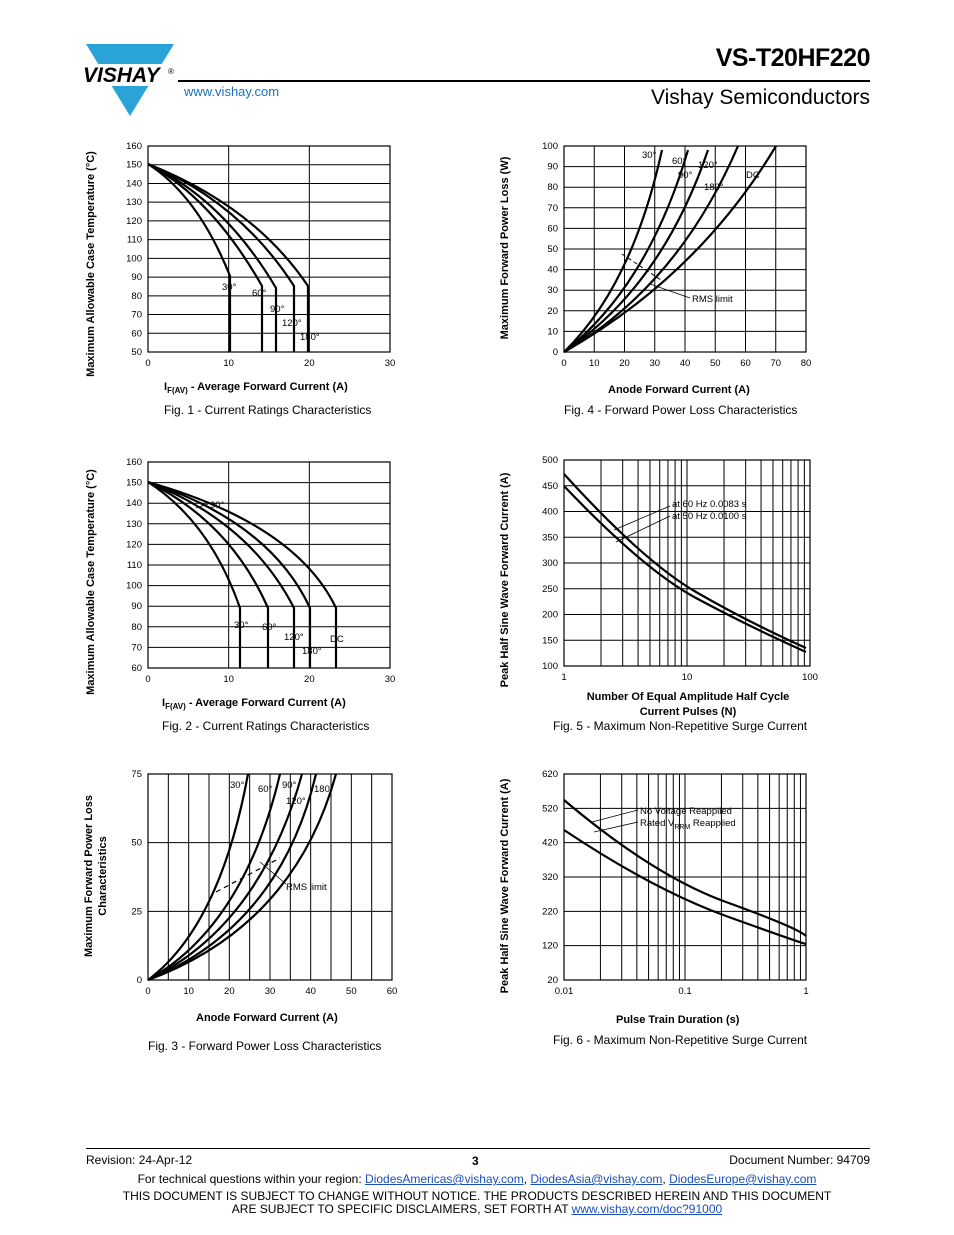 Image resolution: width=954 pixels, height=1235 pixels. I want to click on fig1-xtick: 0, so click(147, 363).